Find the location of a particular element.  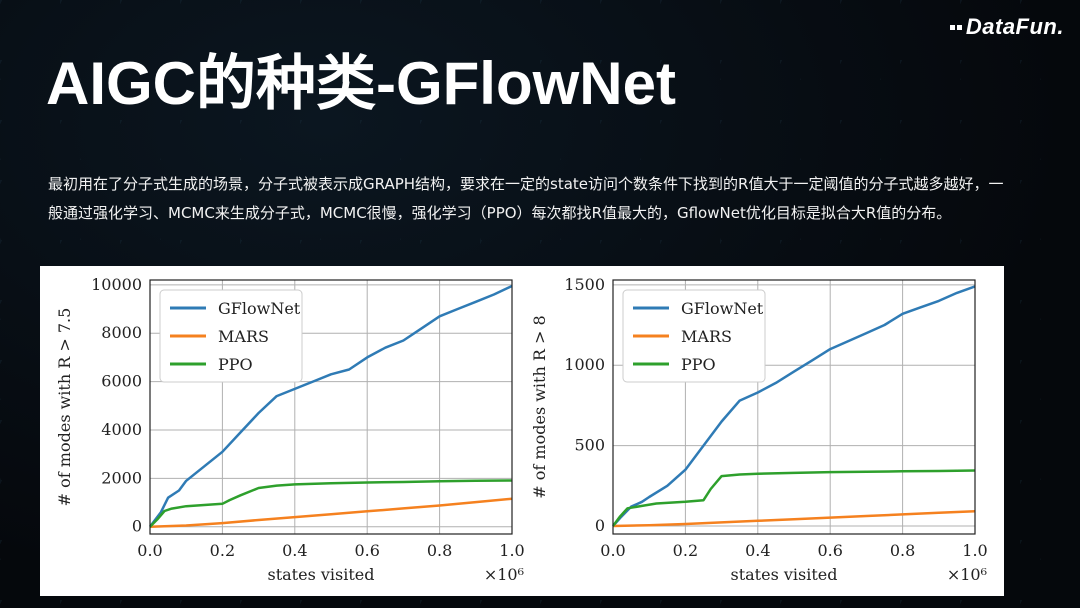

chart2-legend-label-gflownet: GFlowNet is located at coordinates (722, 308).